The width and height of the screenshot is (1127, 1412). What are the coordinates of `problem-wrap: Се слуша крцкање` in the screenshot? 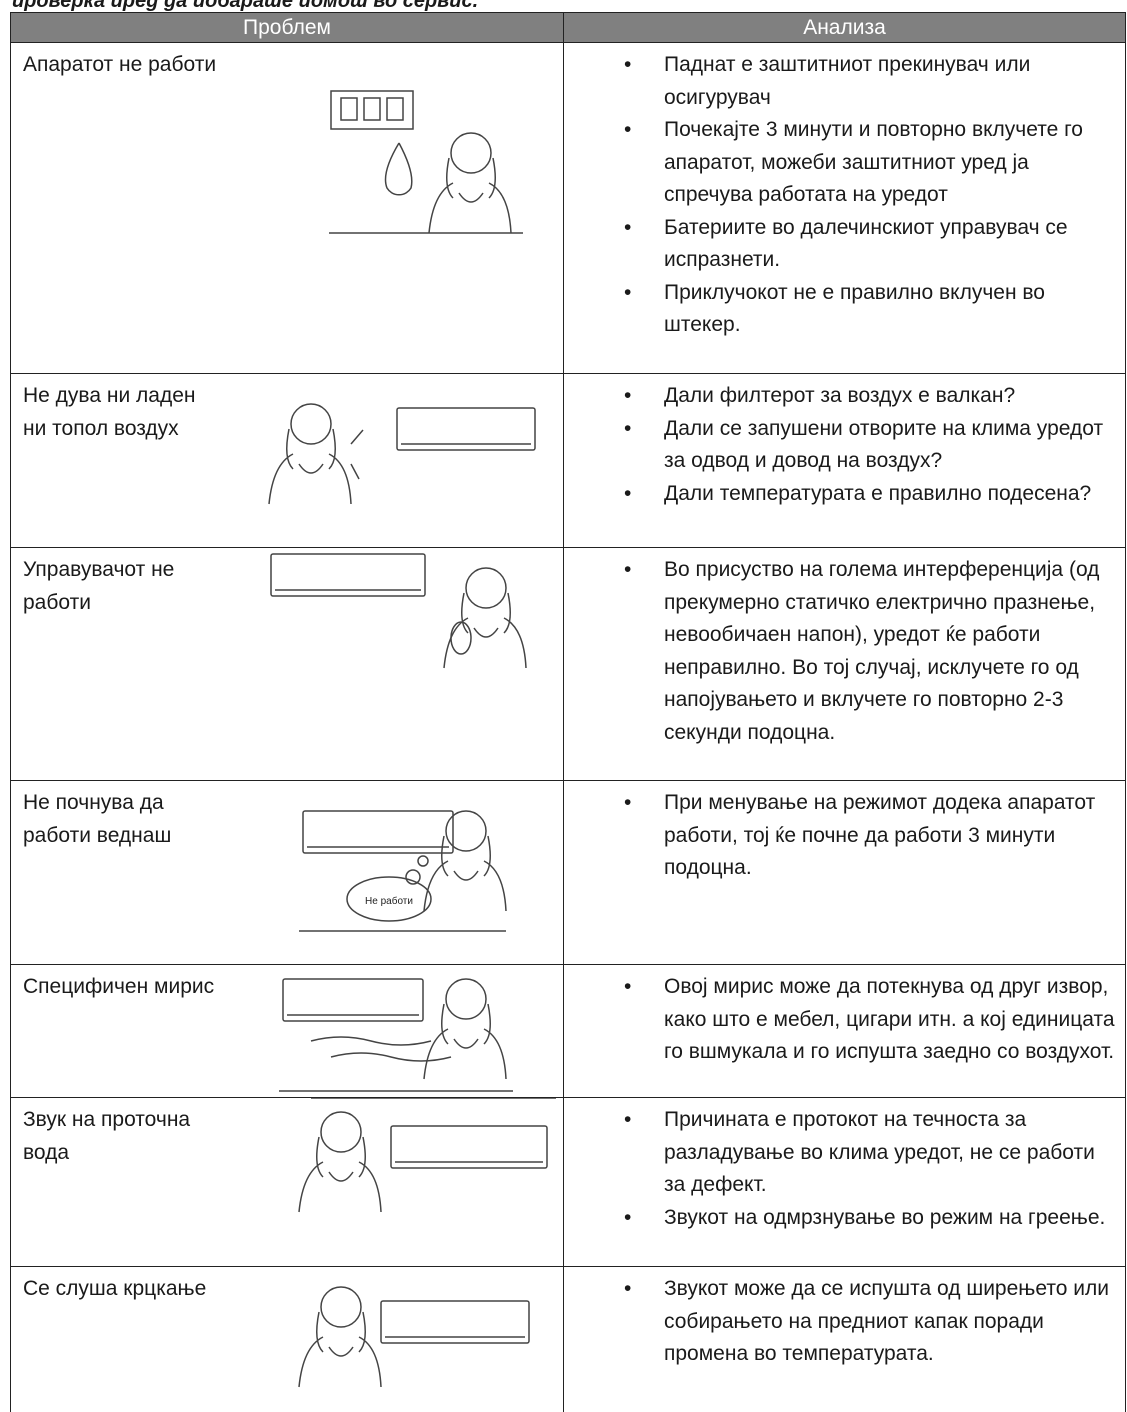 It's located at (287, 1339).